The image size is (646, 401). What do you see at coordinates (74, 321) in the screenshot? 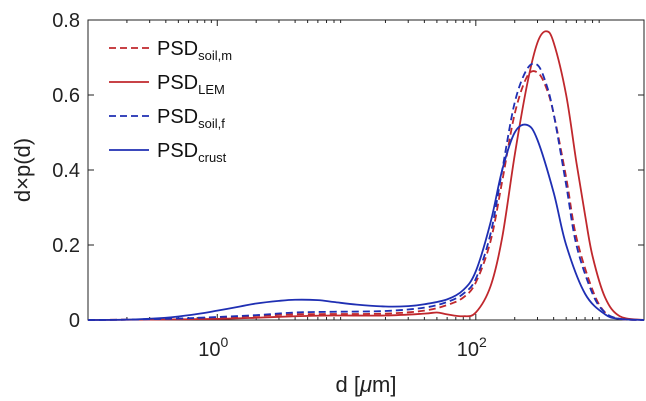
I see `y-tick-label: 0` at bounding box center [74, 321].